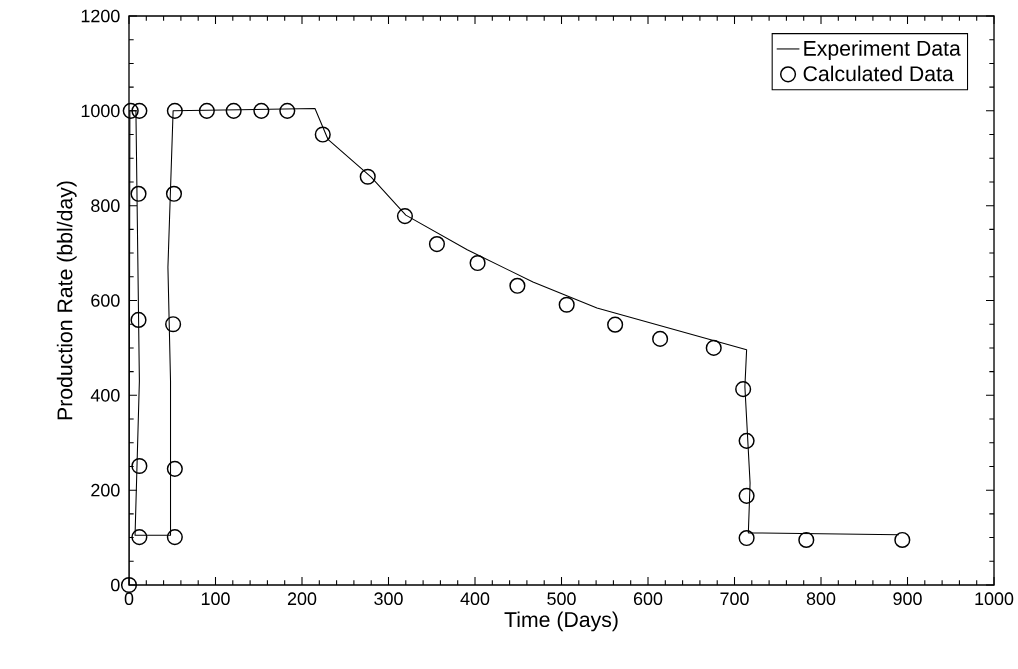  What do you see at coordinates (105, 300) in the screenshot?
I see `y-tick-label: 600` at bounding box center [105, 300].